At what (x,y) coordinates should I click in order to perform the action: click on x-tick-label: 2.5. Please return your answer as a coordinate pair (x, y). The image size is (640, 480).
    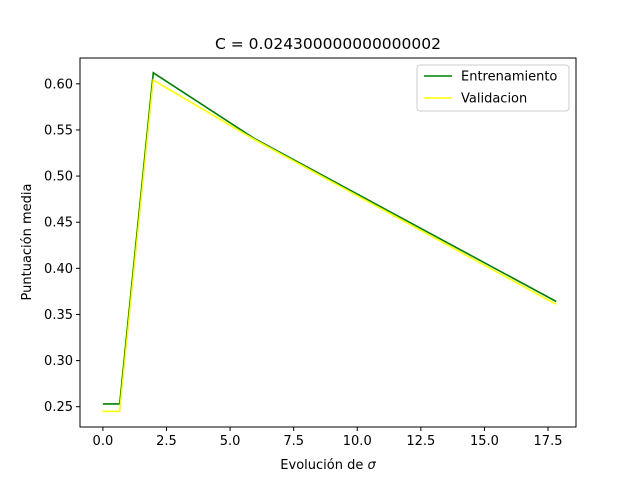
    Looking at the image, I should click on (166, 441).